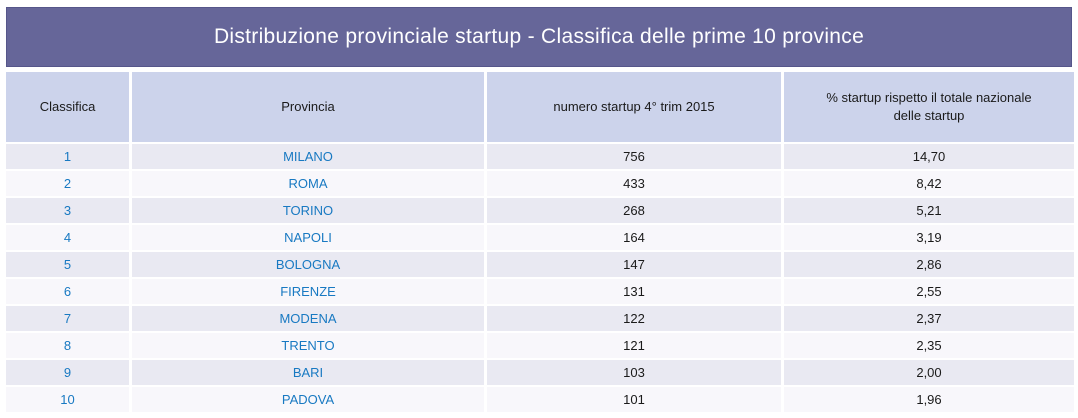 Image resolution: width=1078 pixels, height=418 pixels. What do you see at coordinates (67, 237) in the screenshot?
I see `rank-cell: 4` at bounding box center [67, 237].